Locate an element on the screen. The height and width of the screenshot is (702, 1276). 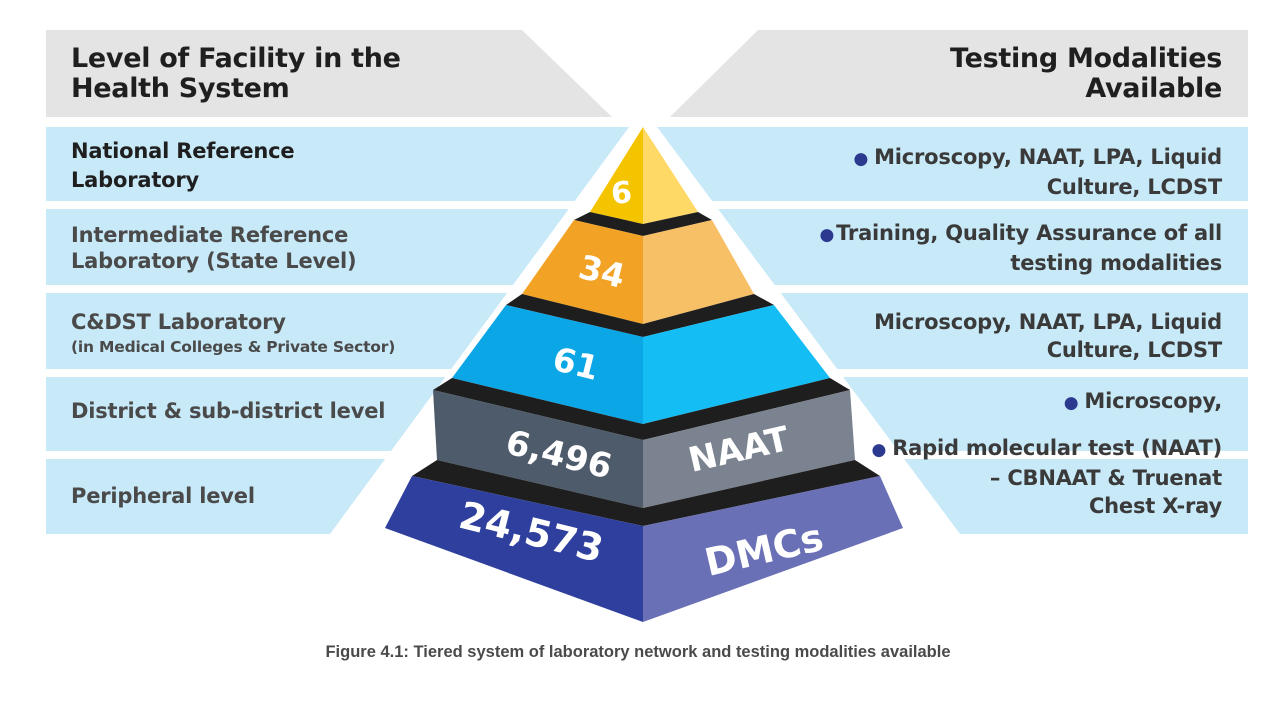
level-4-line-1: District & sub-district level is located at coordinates (228, 411).